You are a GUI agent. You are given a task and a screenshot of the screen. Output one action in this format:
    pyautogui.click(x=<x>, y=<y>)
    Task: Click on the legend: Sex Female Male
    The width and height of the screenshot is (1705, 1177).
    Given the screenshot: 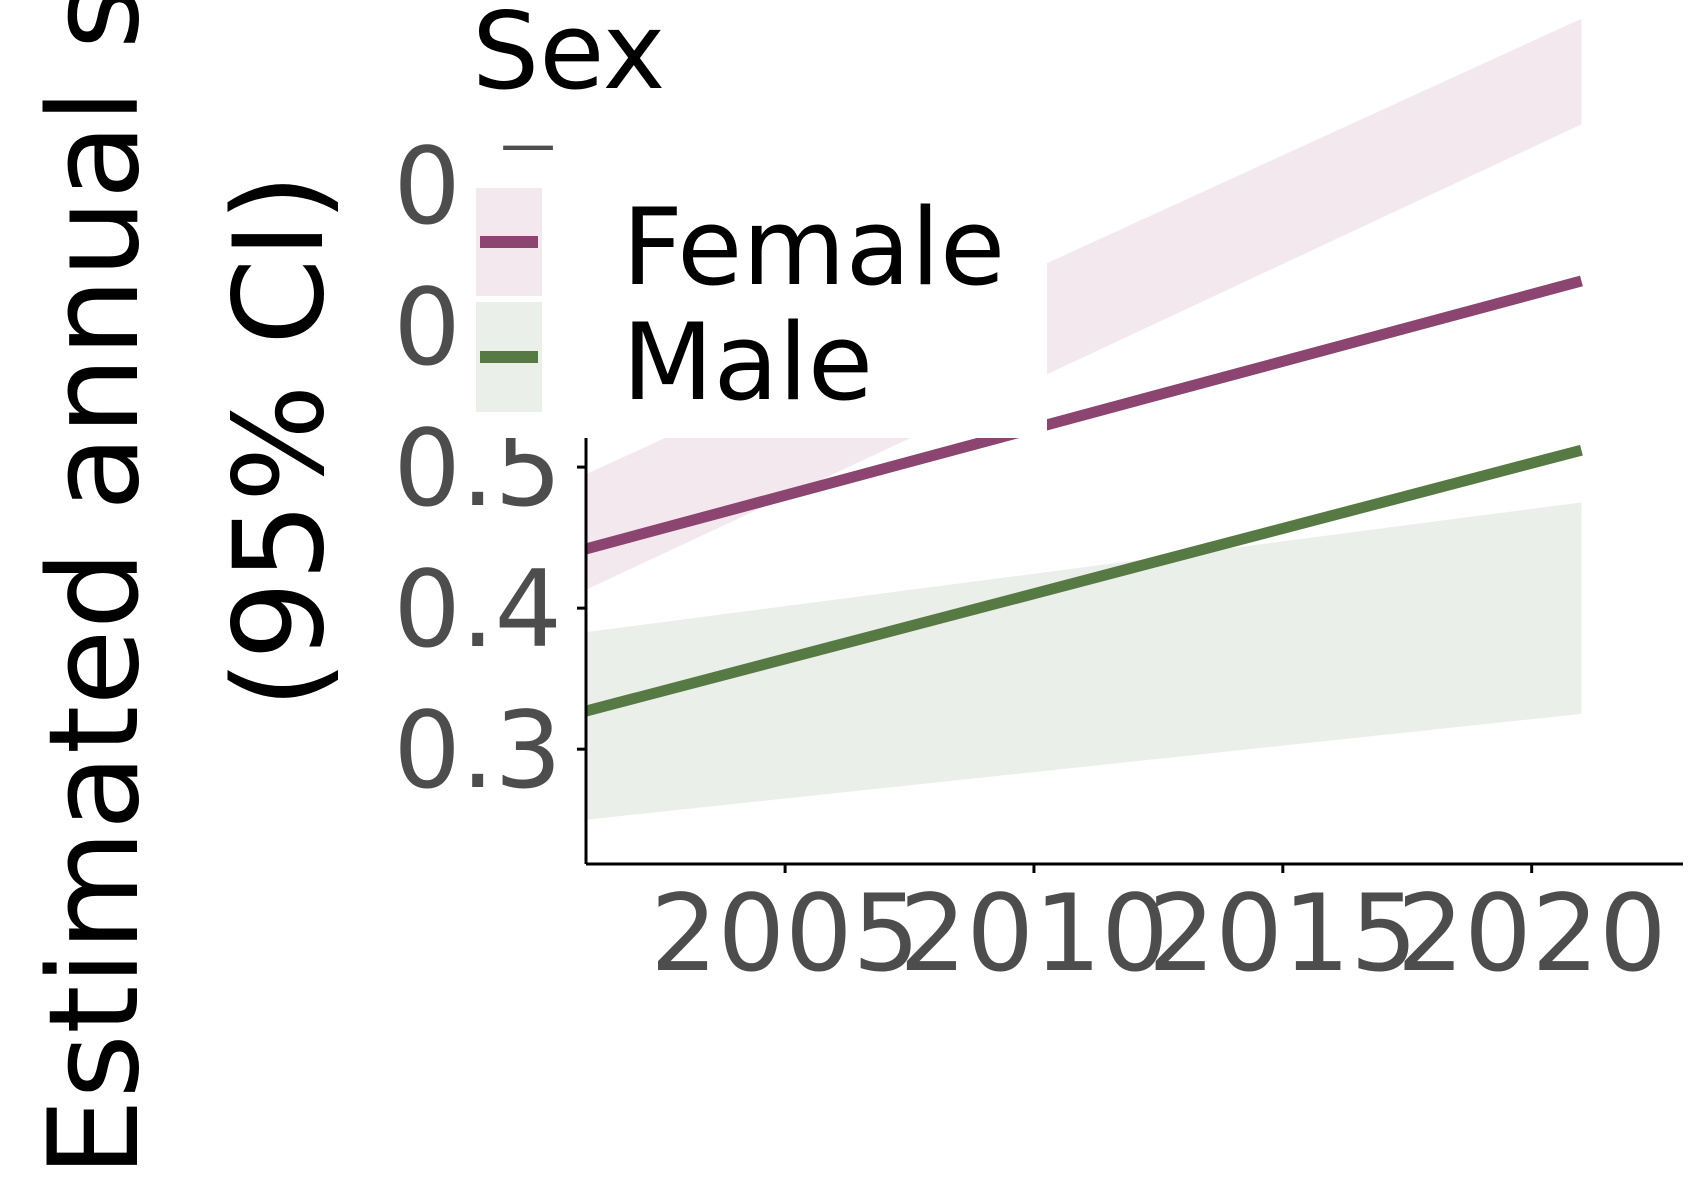 What is the action you would take?
    pyautogui.click(x=754, y=219)
    